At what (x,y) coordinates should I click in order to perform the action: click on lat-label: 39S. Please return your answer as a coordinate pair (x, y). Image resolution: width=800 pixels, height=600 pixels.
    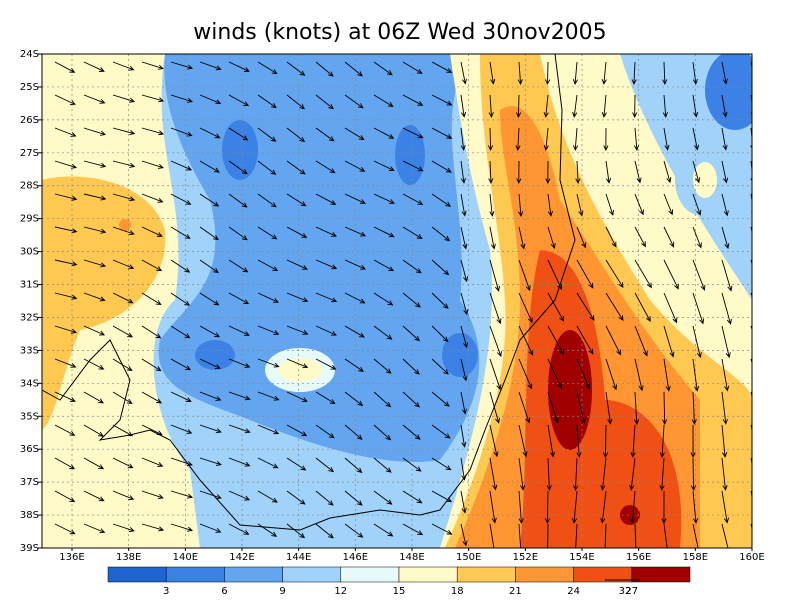
    Looking at the image, I should click on (29, 548).